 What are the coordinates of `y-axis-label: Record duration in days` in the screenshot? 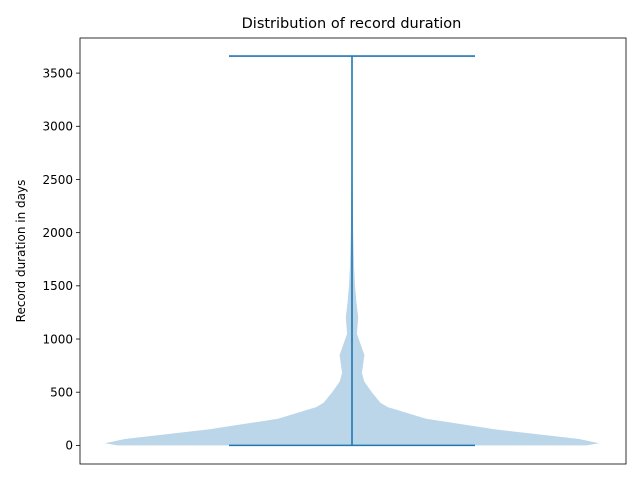 It's located at (21, 251).